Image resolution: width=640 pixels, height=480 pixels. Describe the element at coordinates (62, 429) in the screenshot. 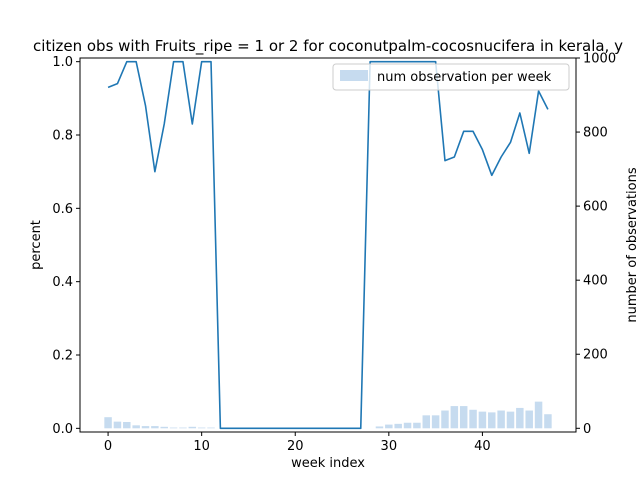

I see `y-tick-label: 0.0` at that location.